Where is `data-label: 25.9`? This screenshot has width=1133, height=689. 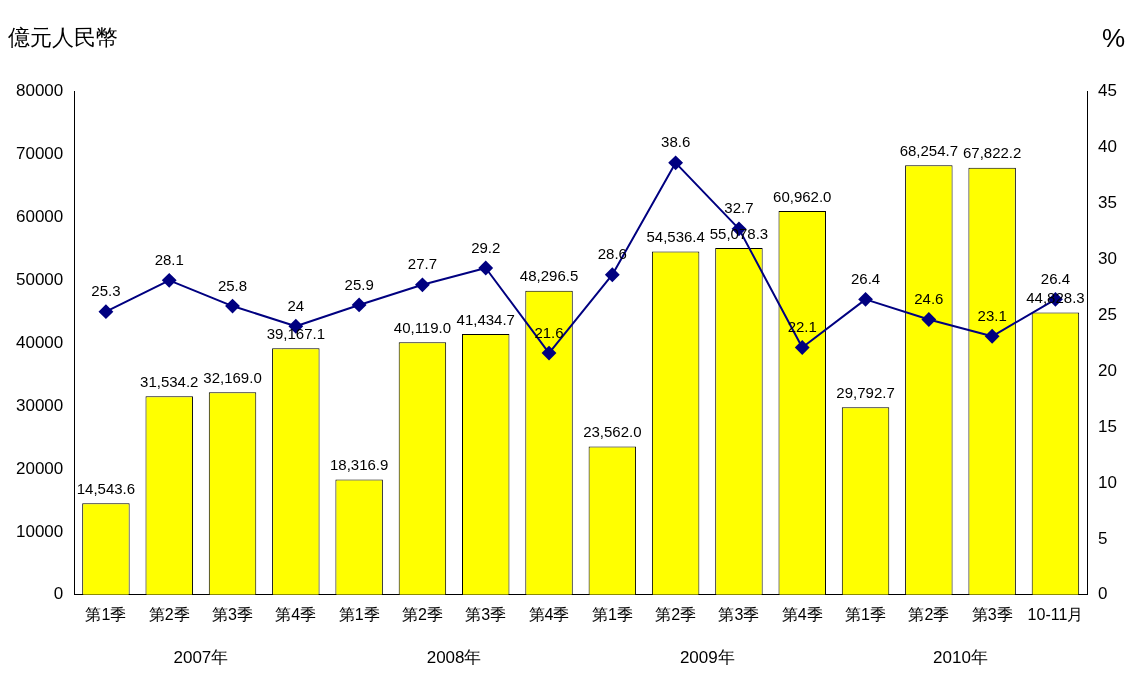 data-label: 25.9 is located at coordinates (359, 284).